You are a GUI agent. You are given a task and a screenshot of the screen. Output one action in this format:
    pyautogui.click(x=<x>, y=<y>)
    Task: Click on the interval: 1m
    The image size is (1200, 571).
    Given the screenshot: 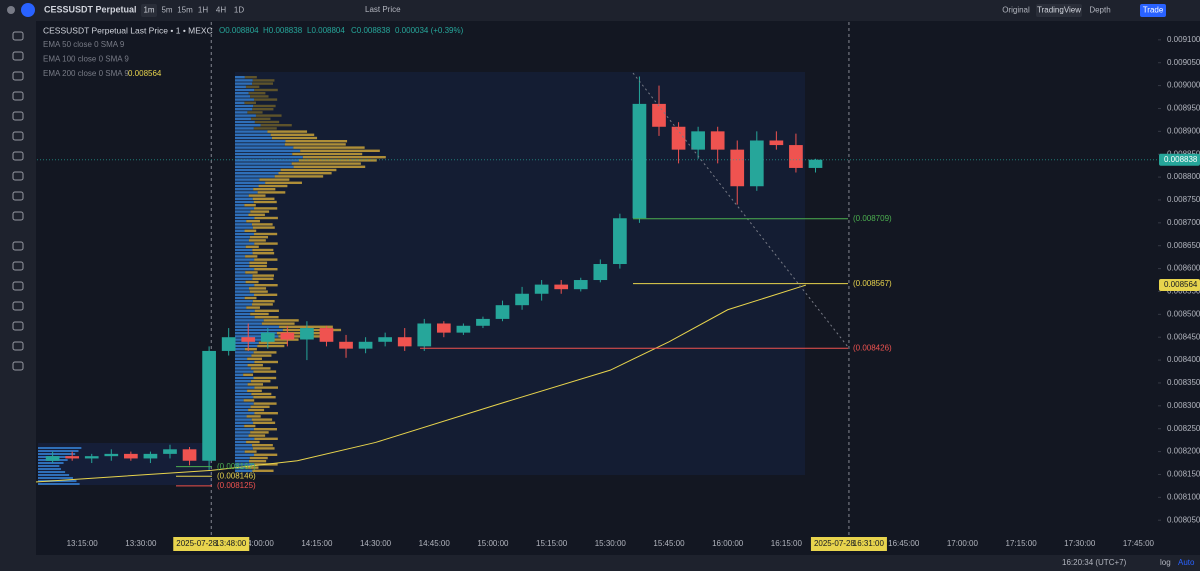 What is the action you would take?
    pyautogui.click(x=148, y=10)
    